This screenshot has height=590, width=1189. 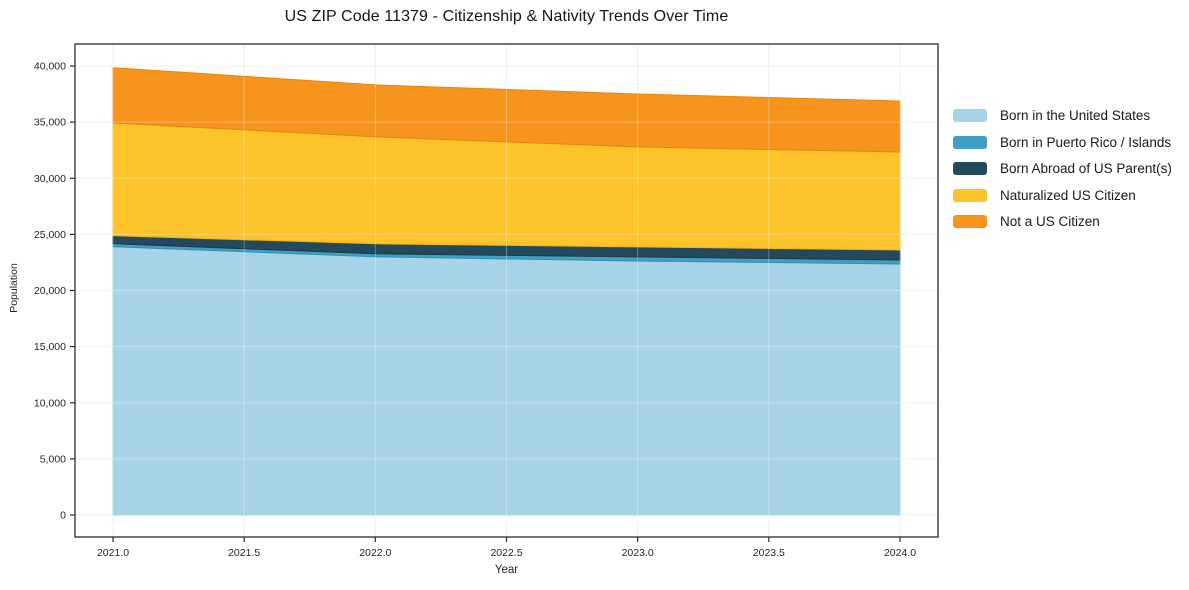 What do you see at coordinates (900, 553) in the screenshot?
I see `x-tick-label: 2024.0` at bounding box center [900, 553].